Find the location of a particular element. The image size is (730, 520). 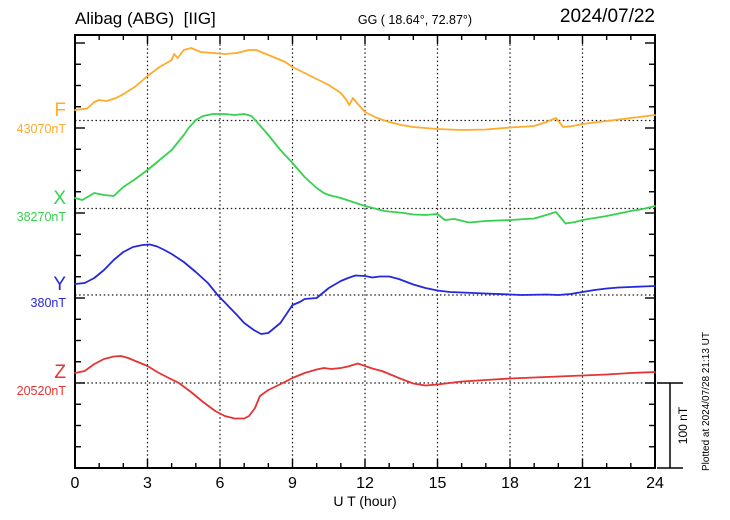

plot-date: 2024/07/22 is located at coordinates (607, 16).